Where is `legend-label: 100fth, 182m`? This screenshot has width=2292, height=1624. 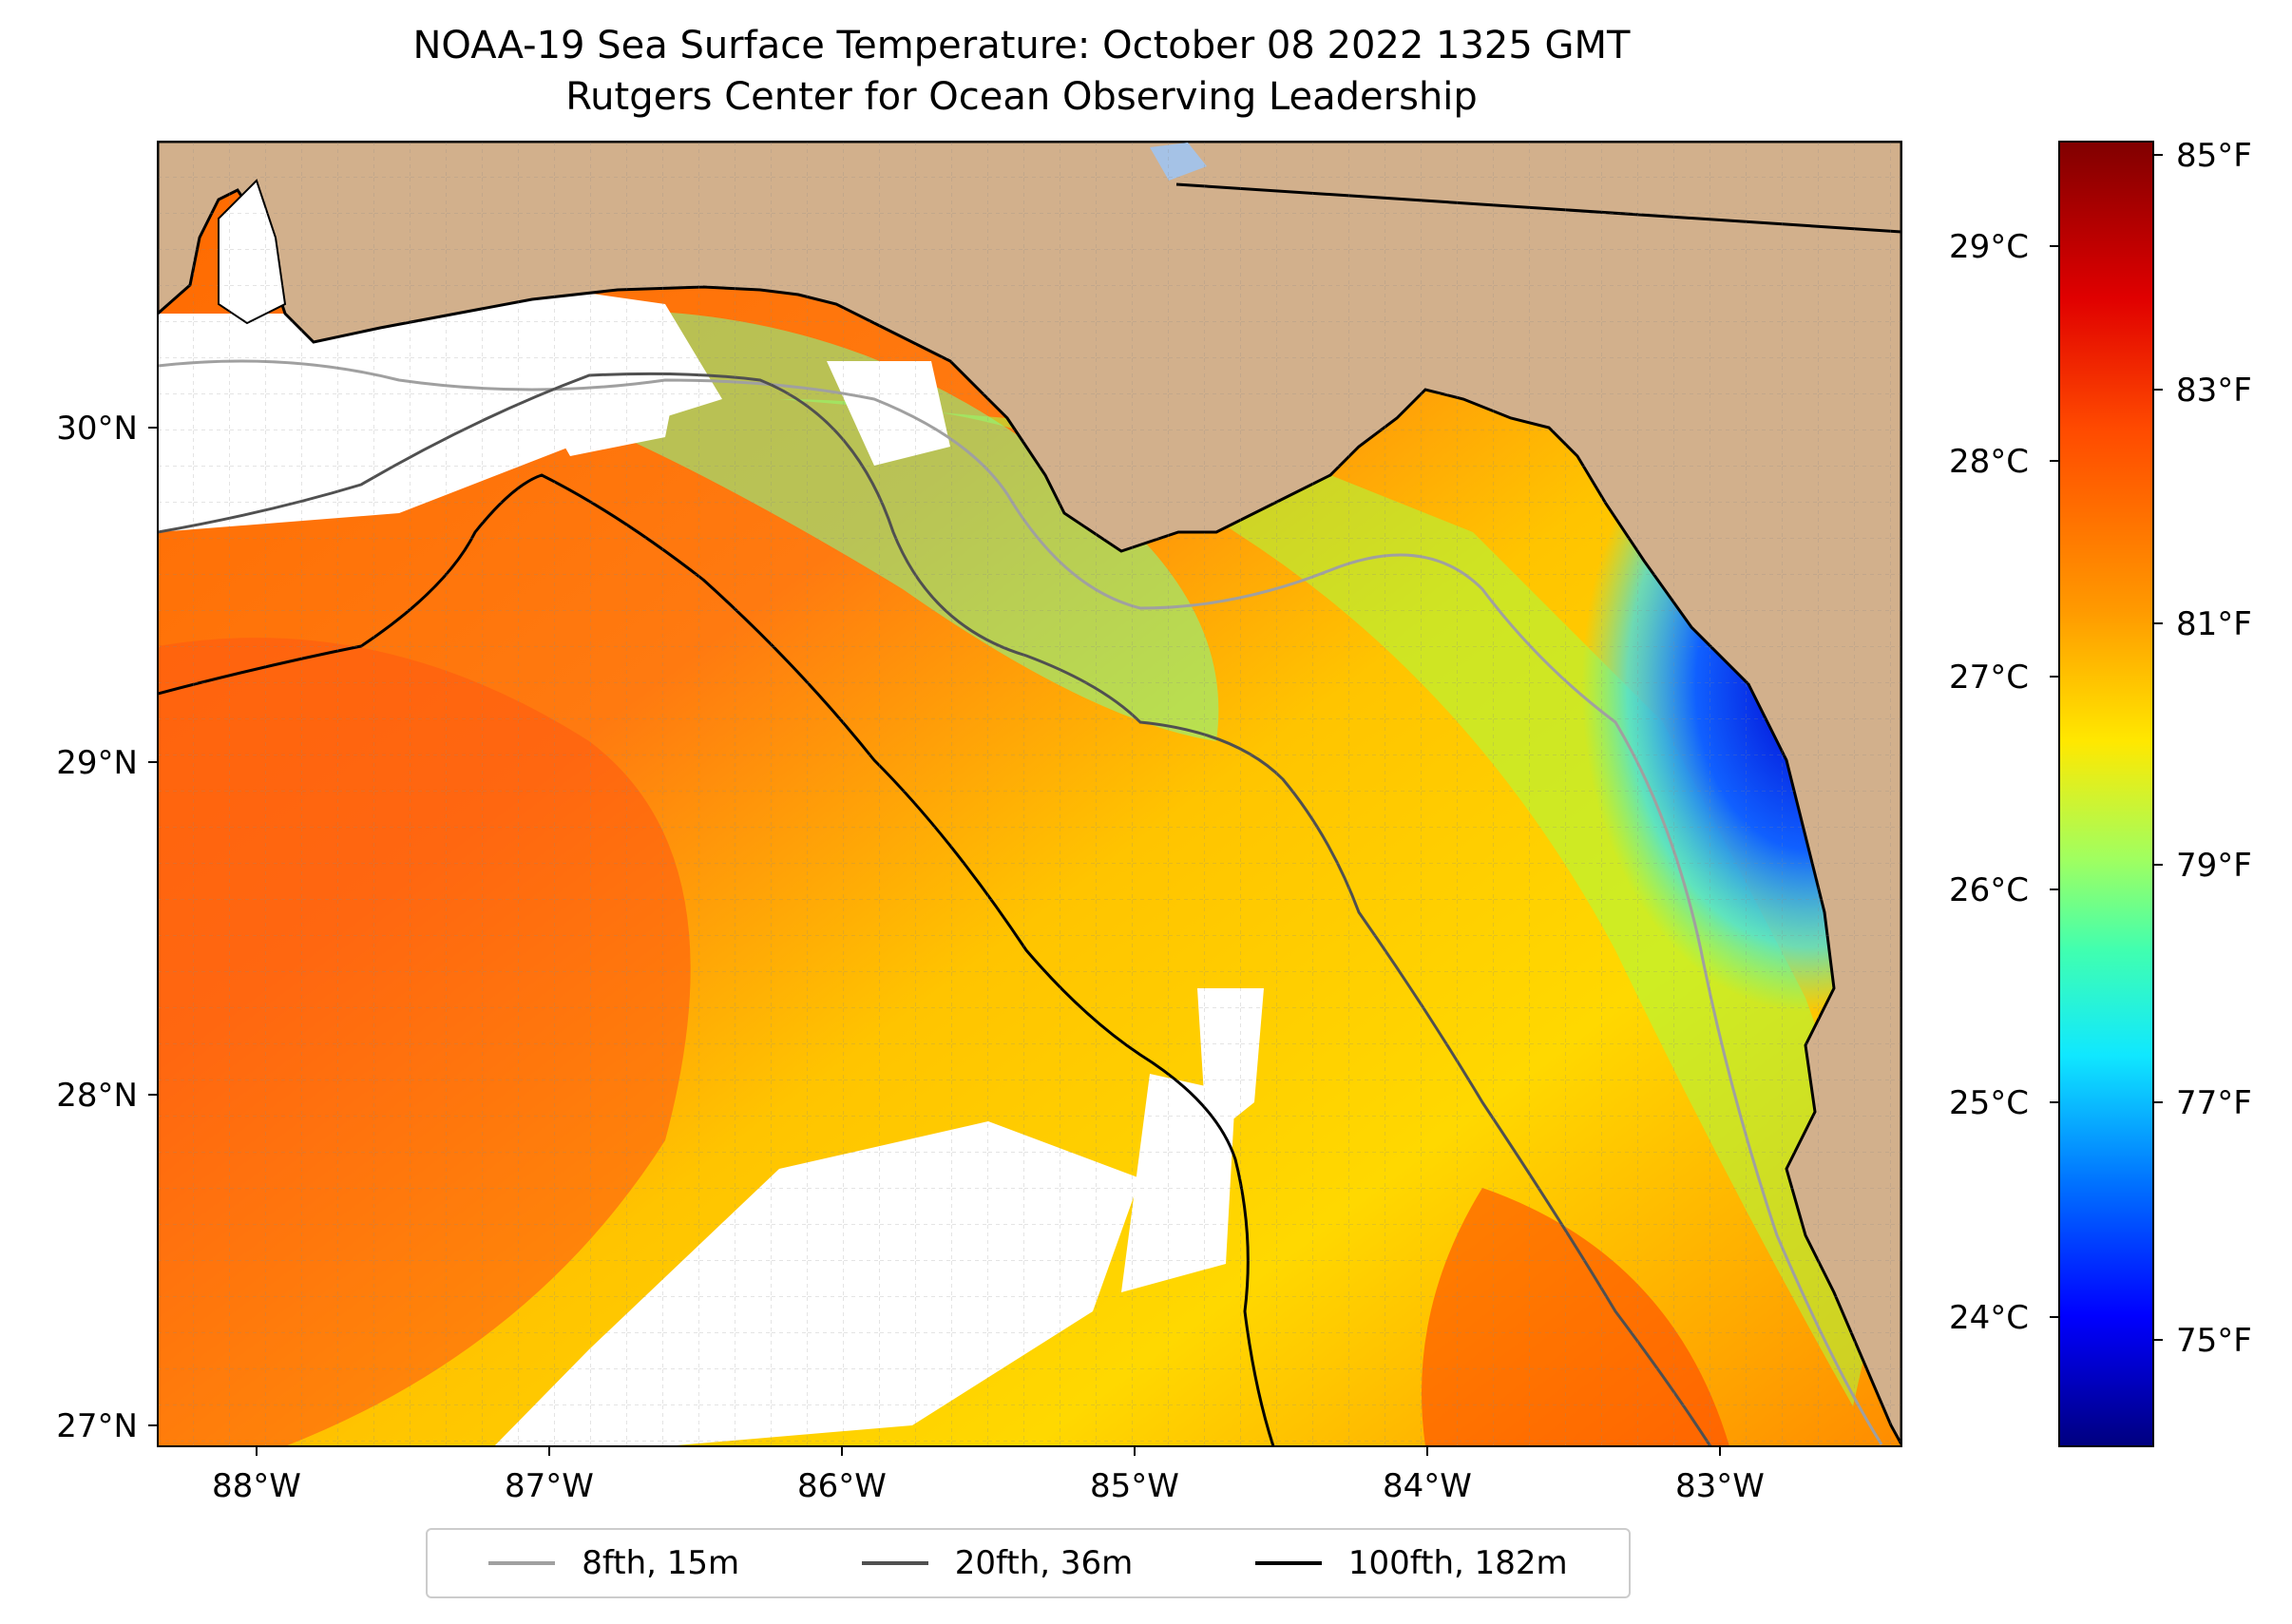
legend-label: 100fth, 182m is located at coordinates (1457, 1563).